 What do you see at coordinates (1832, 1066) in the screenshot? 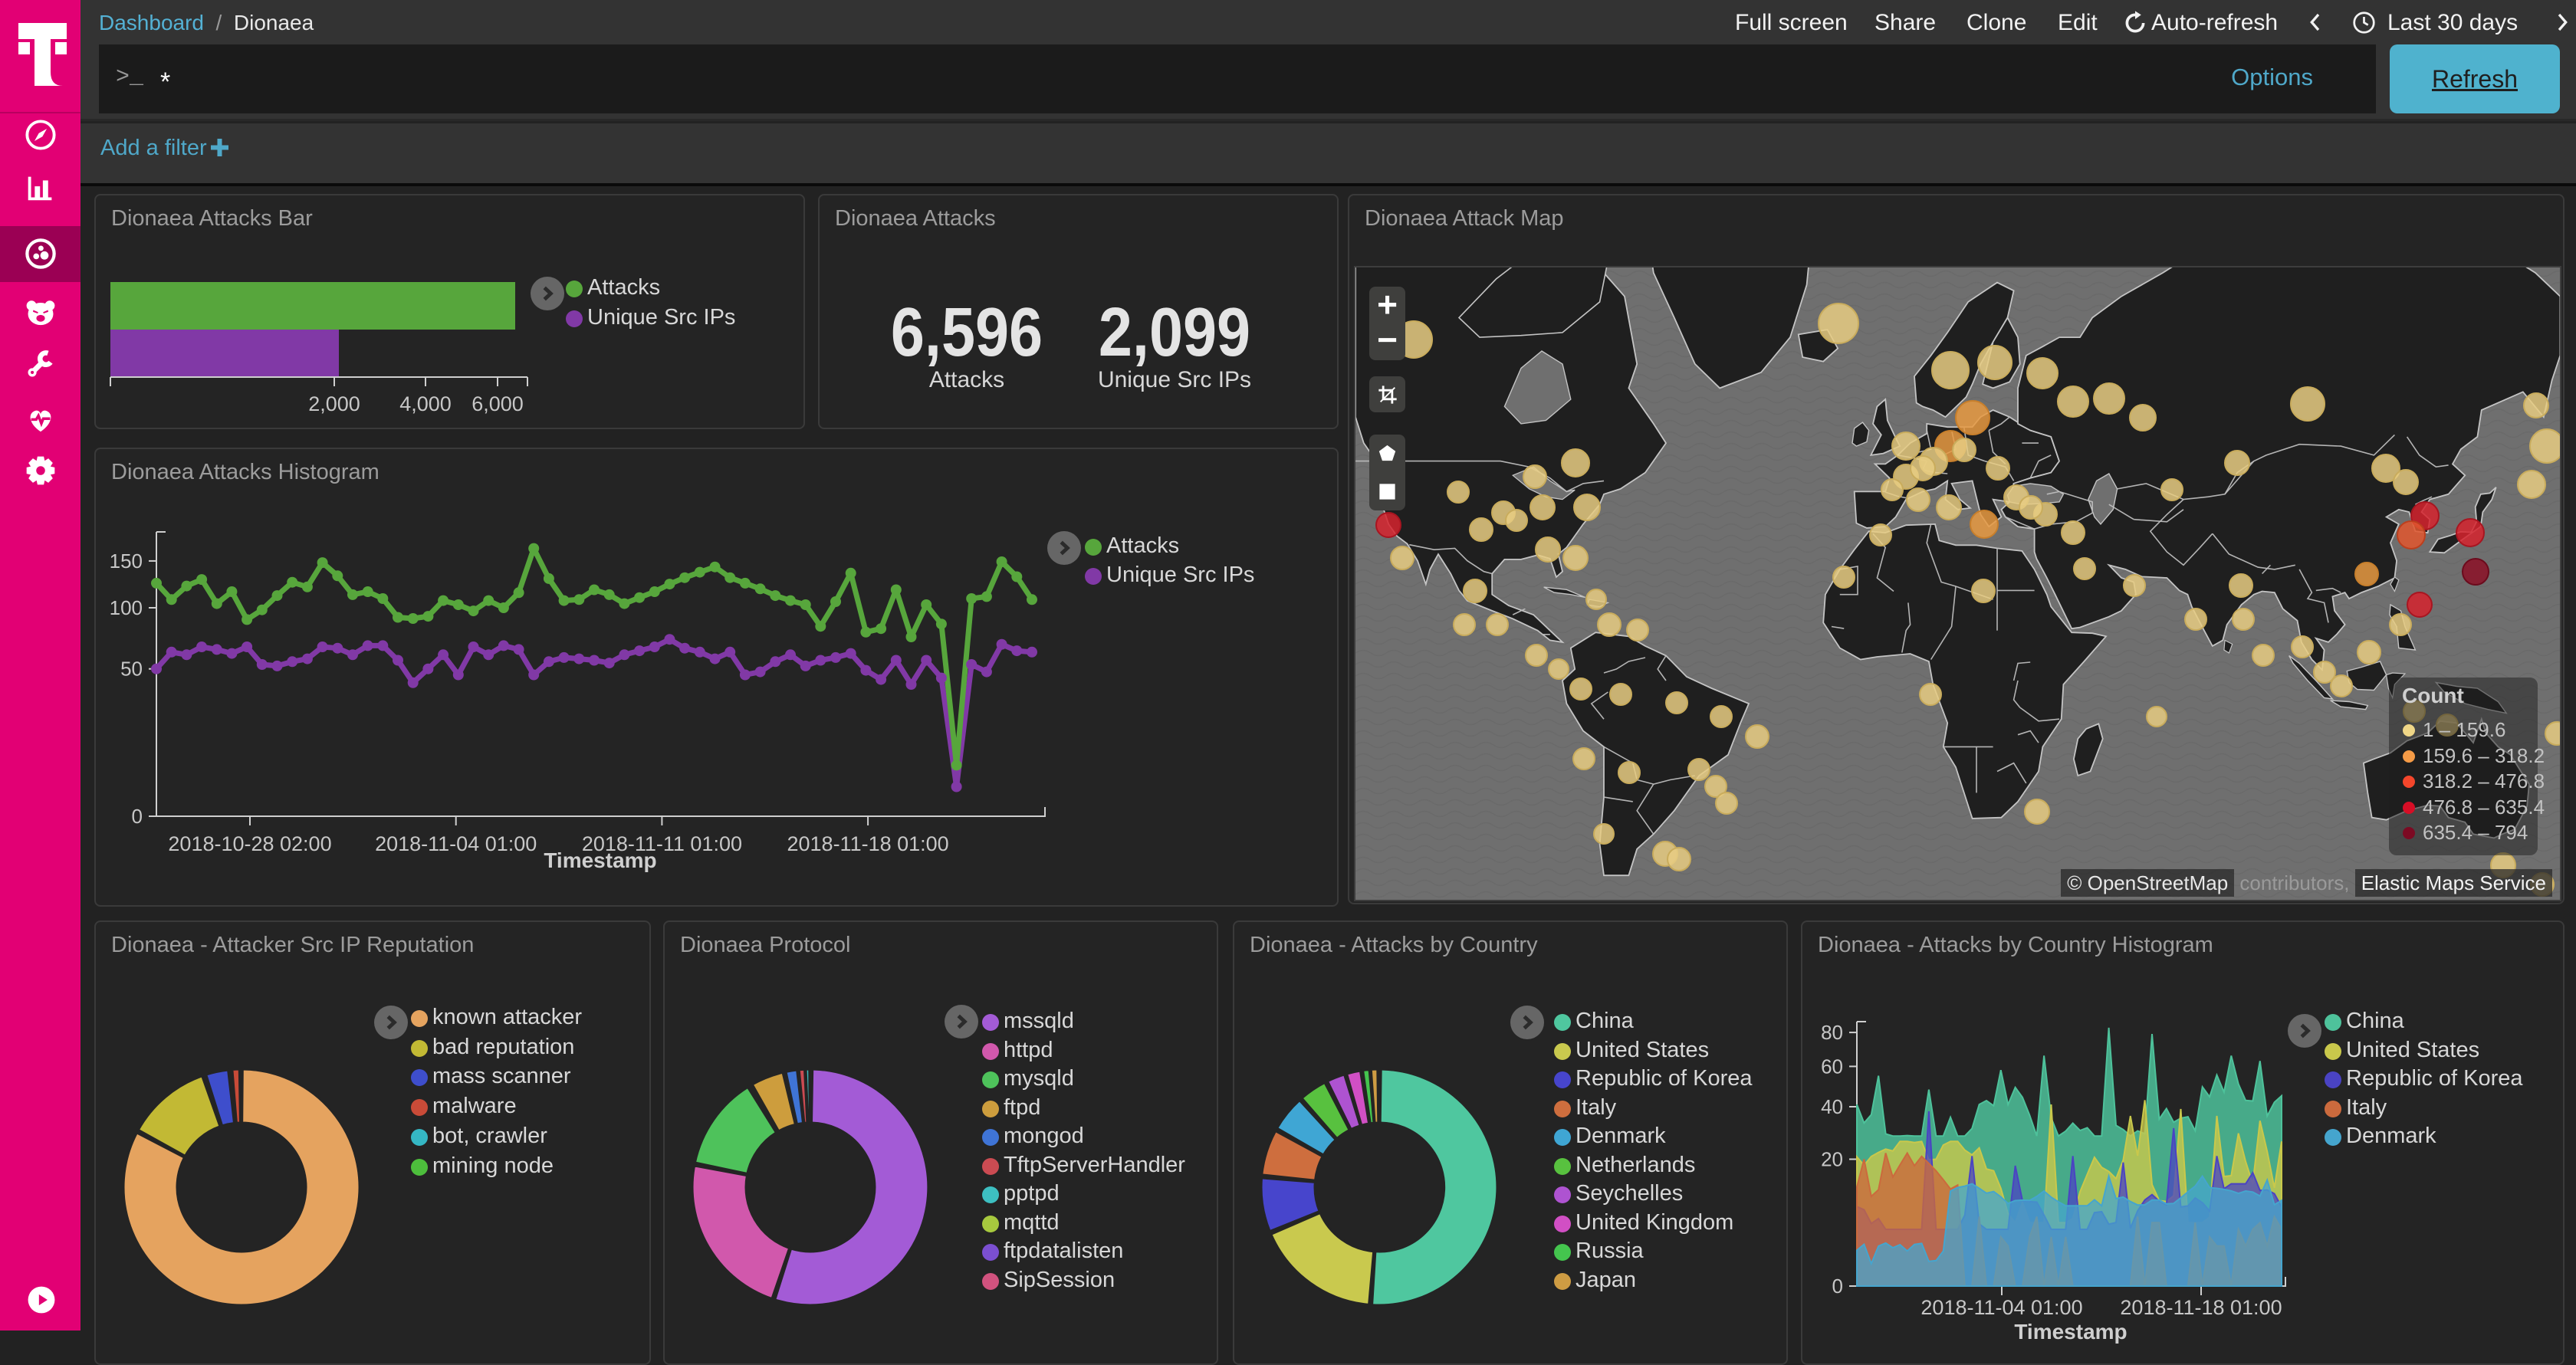
I see `svg-text: 60` at bounding box center [1832, 1066].